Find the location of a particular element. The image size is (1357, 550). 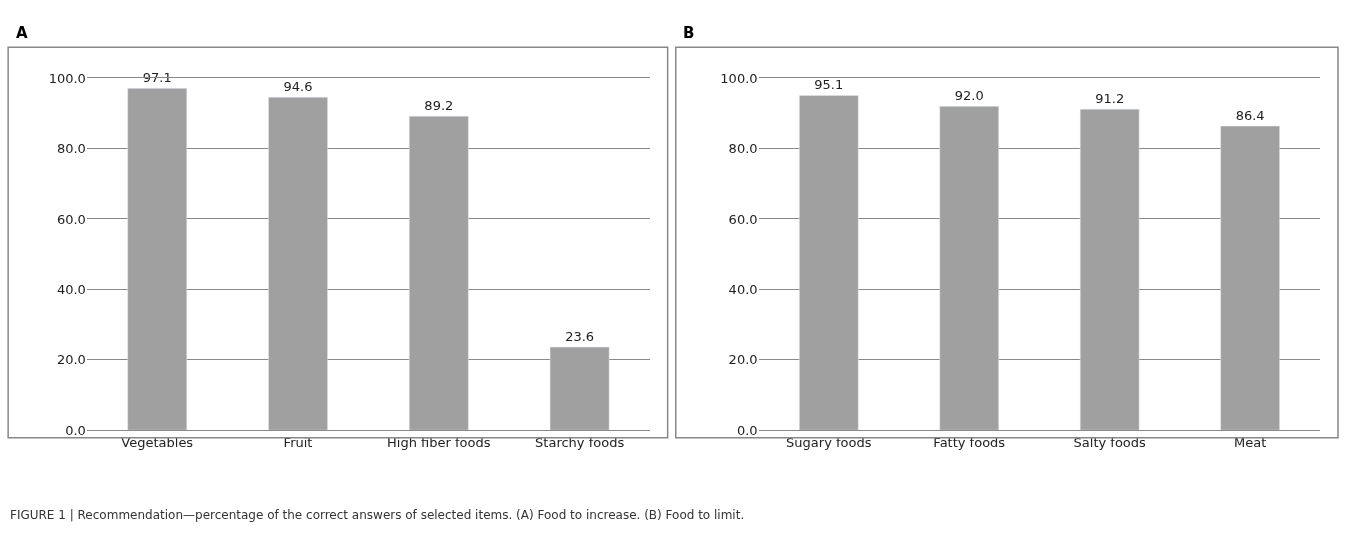

data-label: 23.6 is located at coordinates (580, 337).